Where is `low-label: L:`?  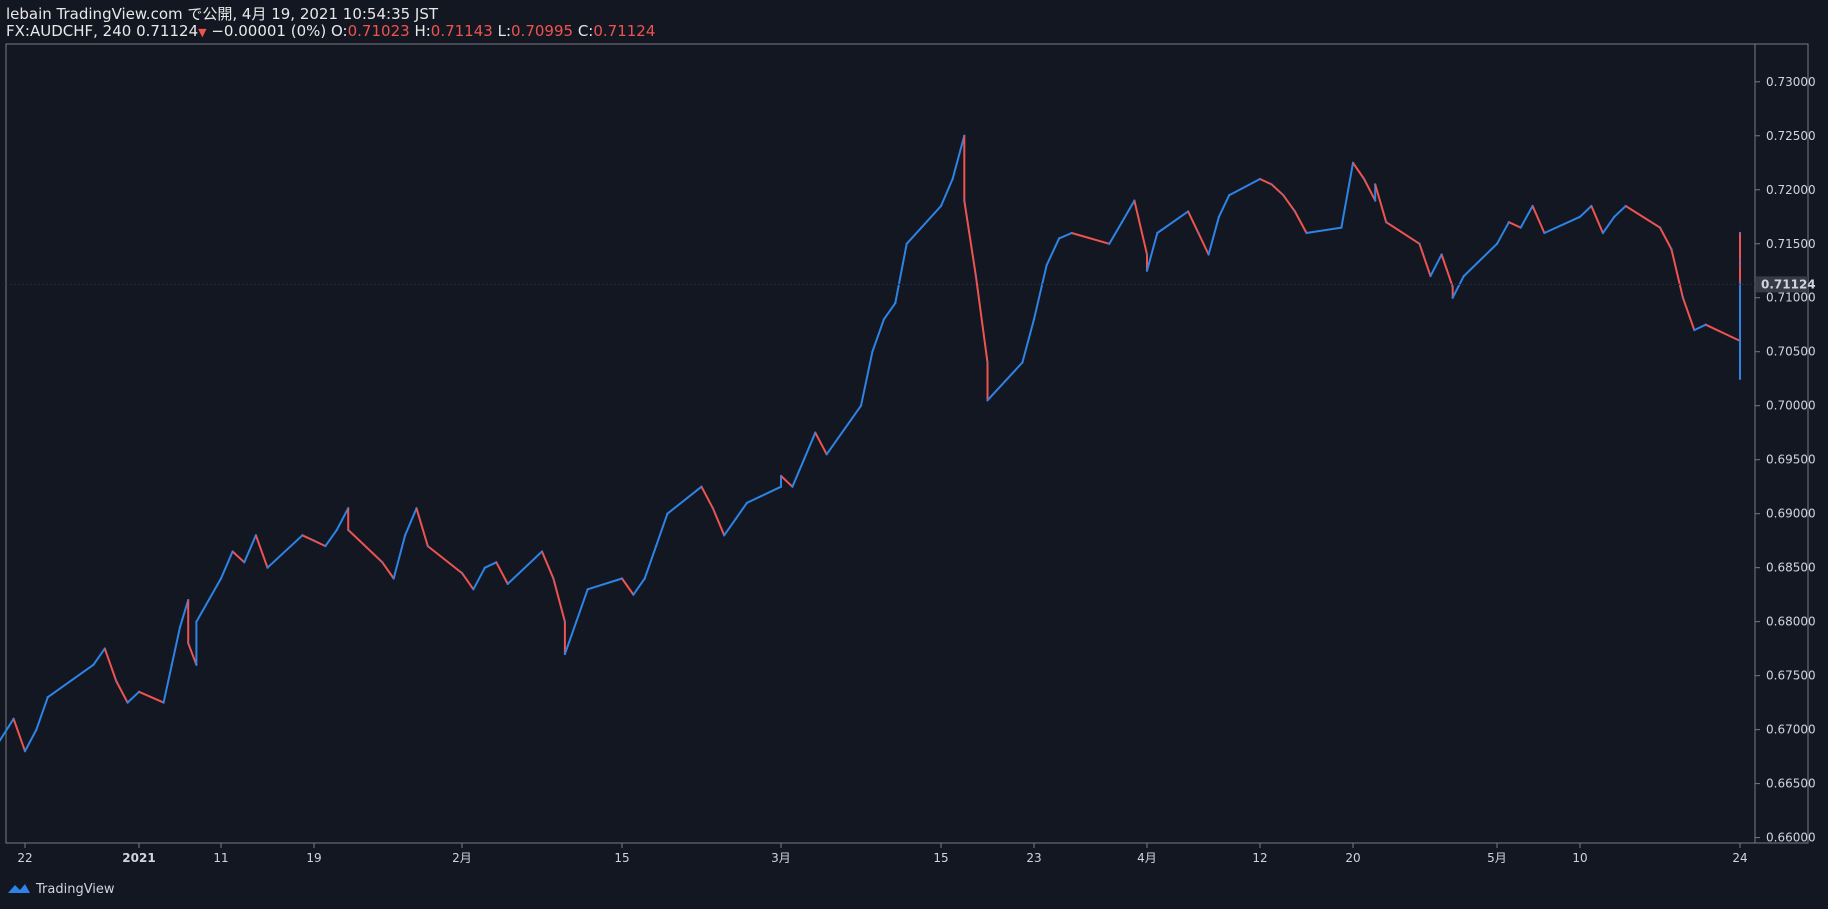
low-label: L: is located at coordinates (504, 31).